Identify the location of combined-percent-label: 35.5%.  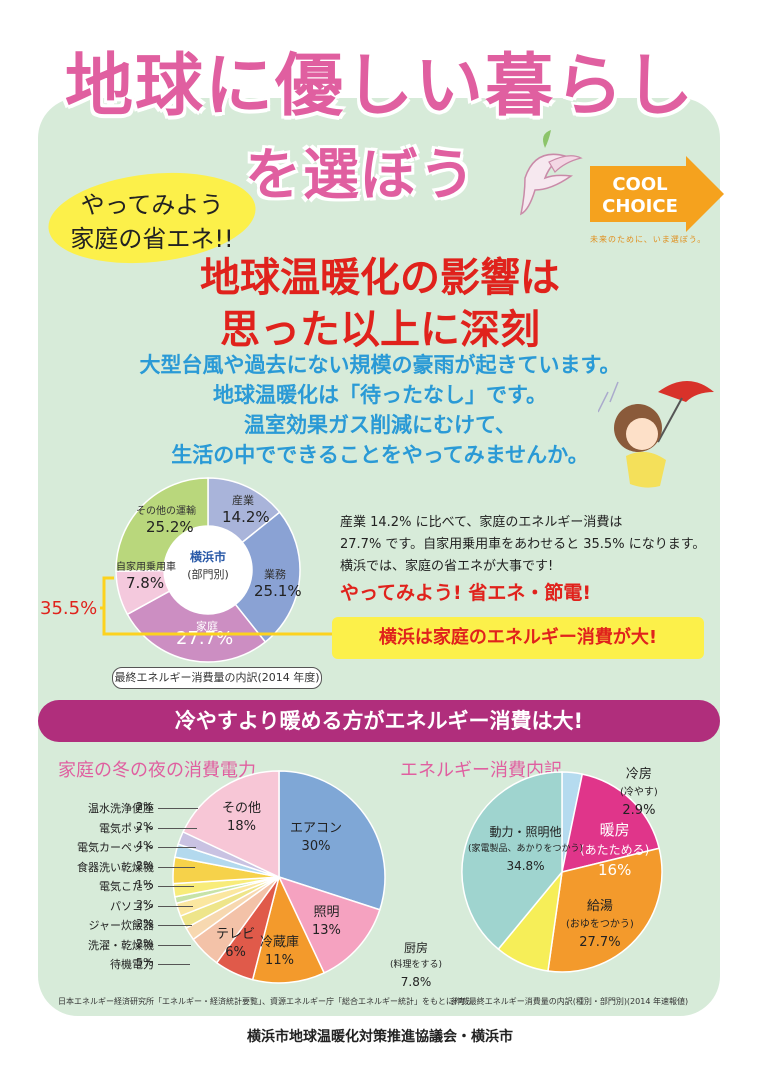
(69, 608).